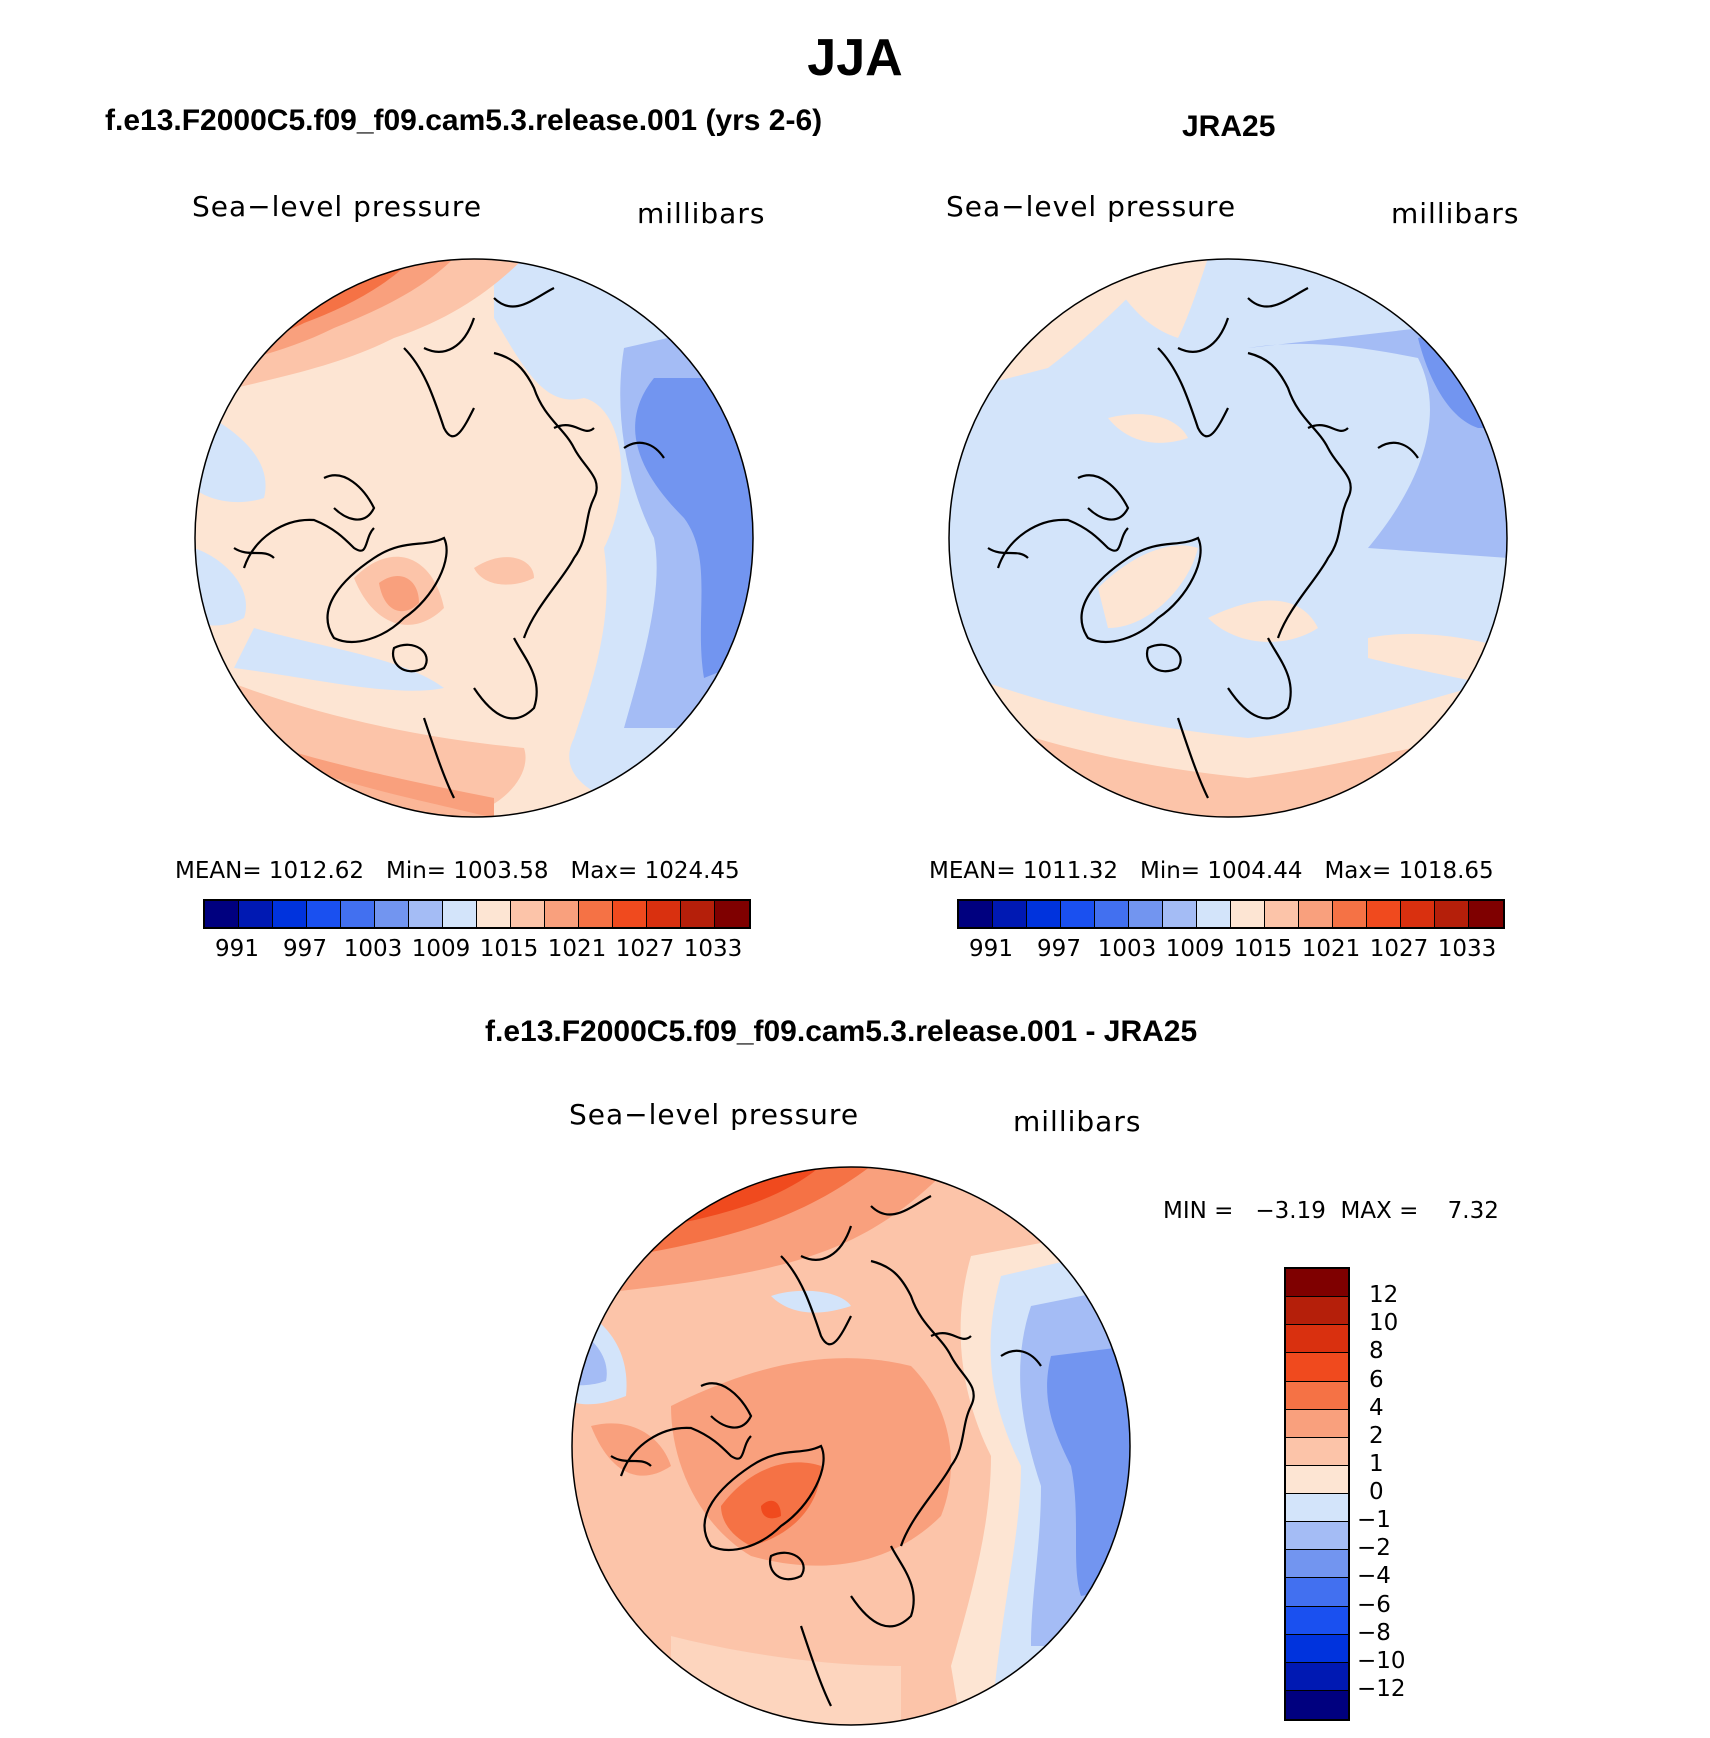 This screenshot has width=1710, height=1738. Describe the element at coordinates (1195, 949) in the screenshot. I see `obs-colorbar-tick-label: 1009` at that location.